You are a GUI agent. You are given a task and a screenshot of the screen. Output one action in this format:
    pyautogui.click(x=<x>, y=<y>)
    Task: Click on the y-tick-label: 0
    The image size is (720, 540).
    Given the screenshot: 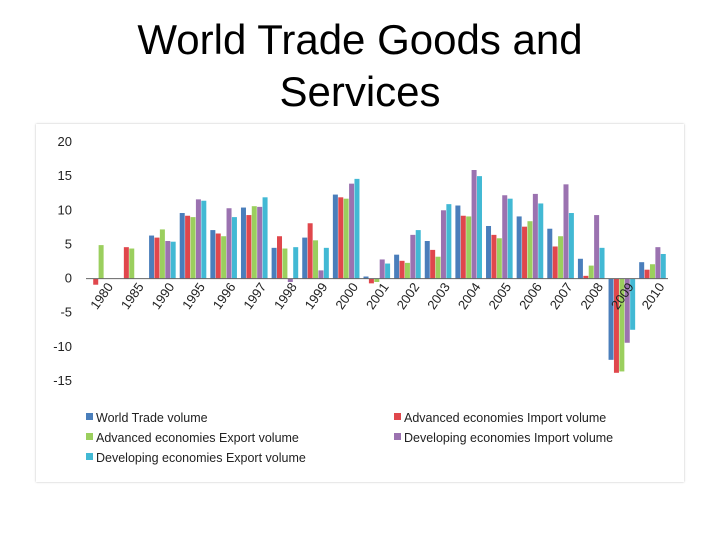 What is the action you would take?
    pyautogui.click(x=68, y=278)
    